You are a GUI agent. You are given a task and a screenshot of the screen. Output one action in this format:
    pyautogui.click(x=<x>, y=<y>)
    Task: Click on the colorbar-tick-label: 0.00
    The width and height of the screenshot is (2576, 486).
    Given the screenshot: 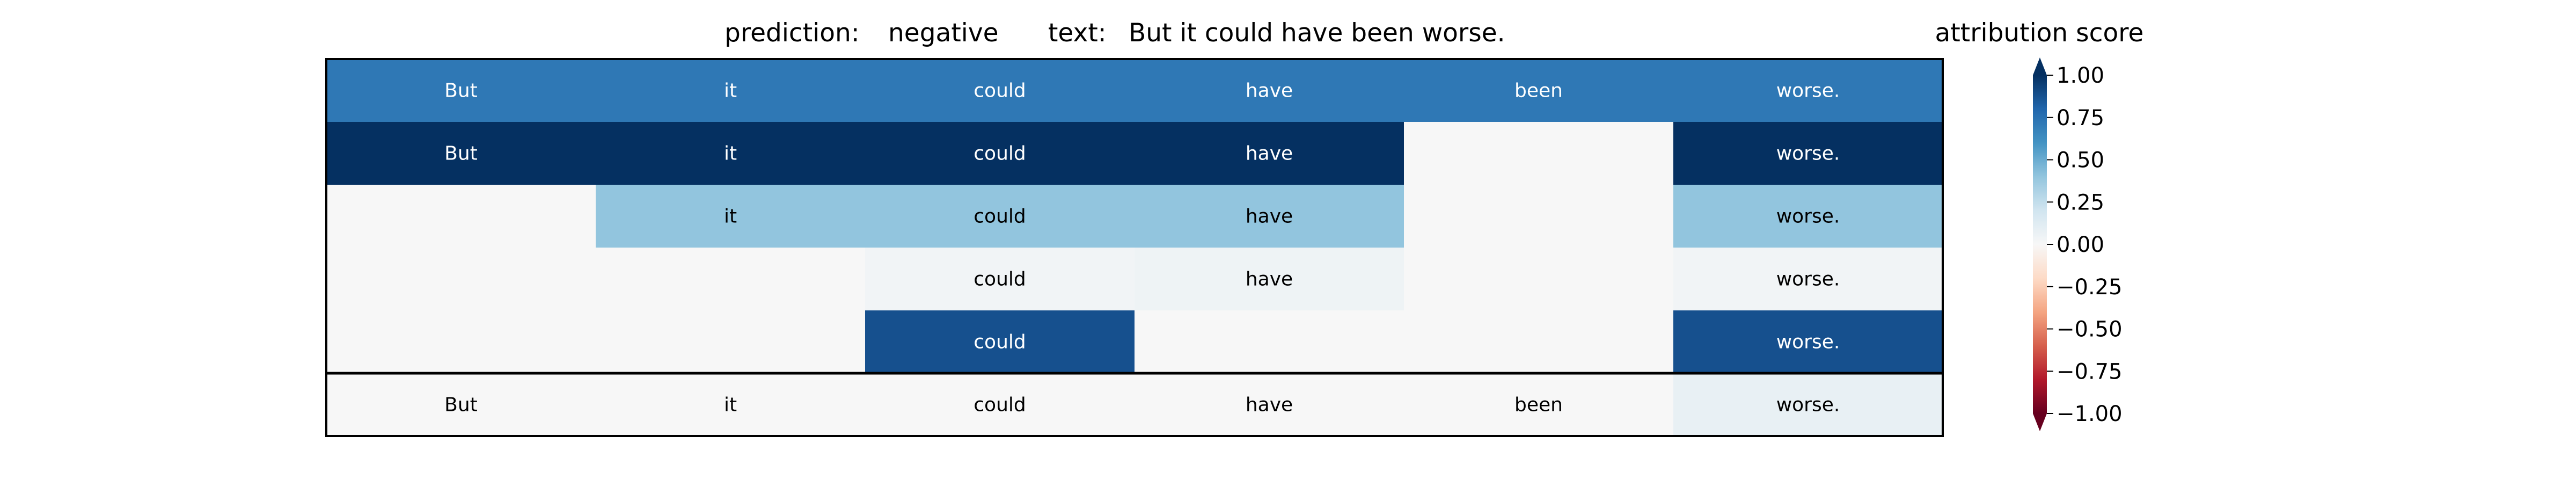 What is the action you would take?
    pyautogui.click(x=2080, y=245)
    